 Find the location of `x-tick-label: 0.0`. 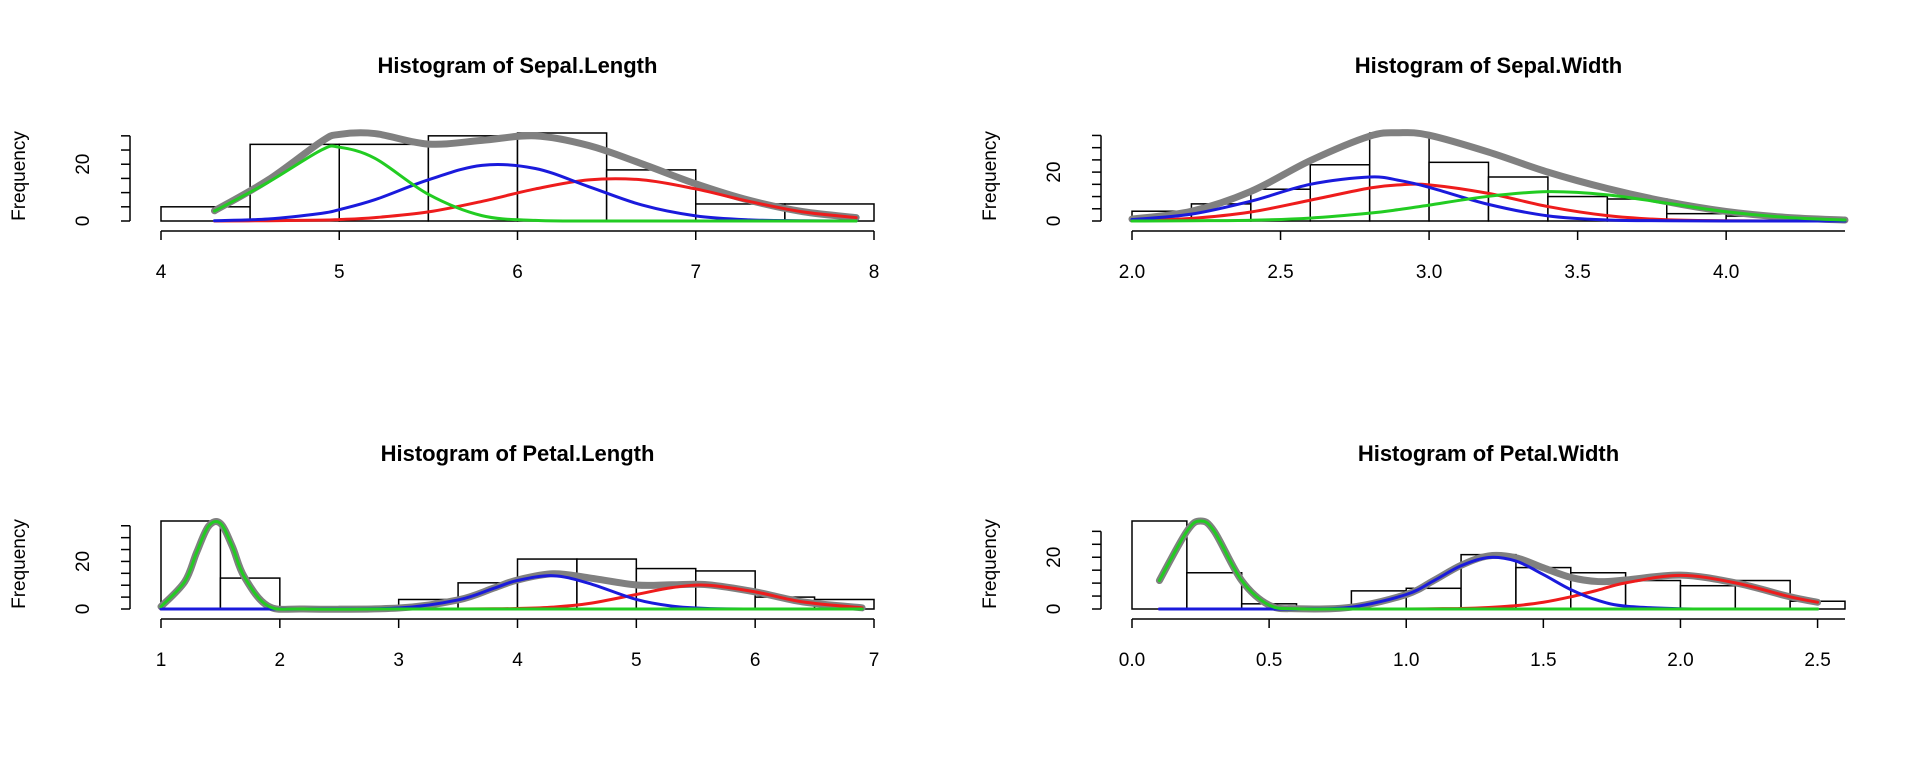

x-tick-label: 0.0 is located at coordinates (1132, 660).